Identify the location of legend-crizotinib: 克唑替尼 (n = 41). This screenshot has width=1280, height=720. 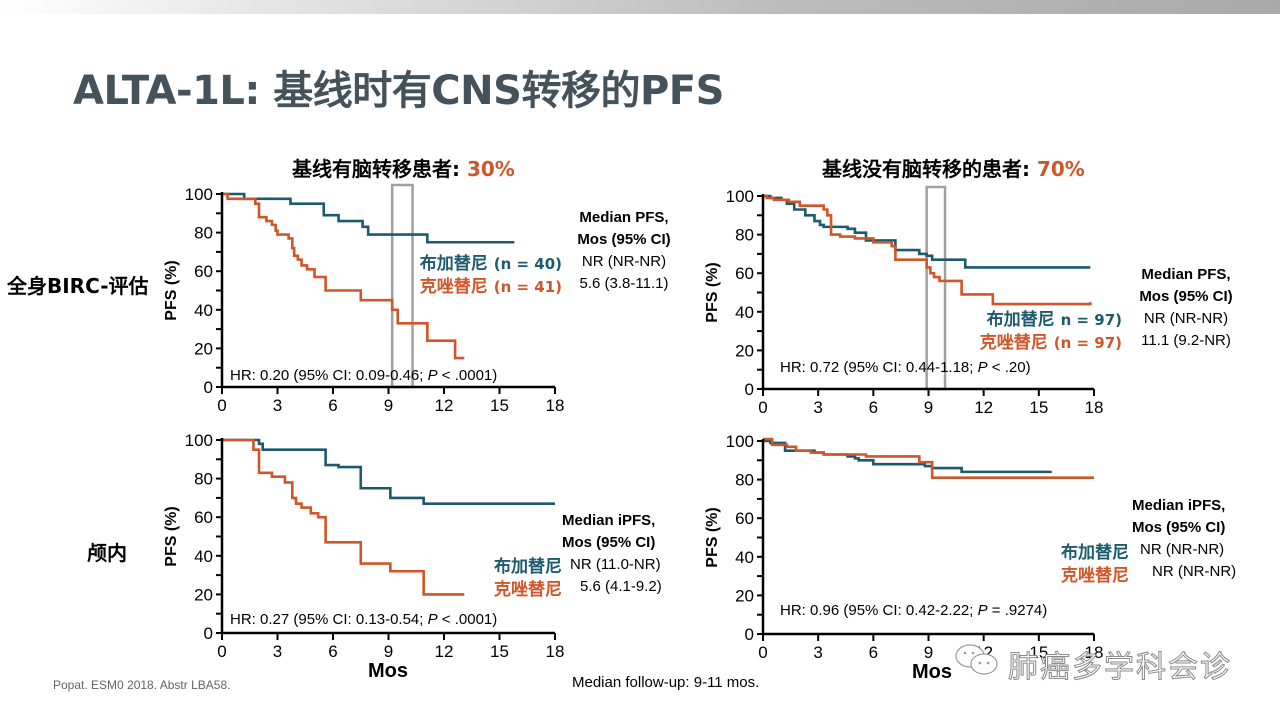
(481, 287).